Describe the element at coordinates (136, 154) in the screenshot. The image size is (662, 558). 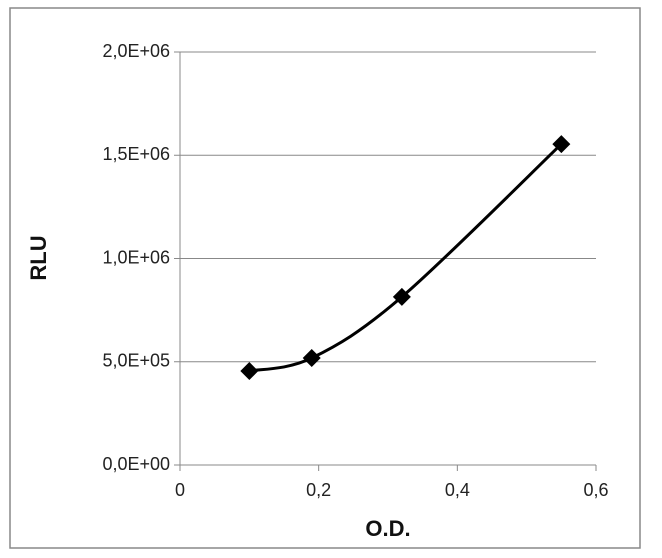
I see `y-tick-label: 1,5E+06` at that location.